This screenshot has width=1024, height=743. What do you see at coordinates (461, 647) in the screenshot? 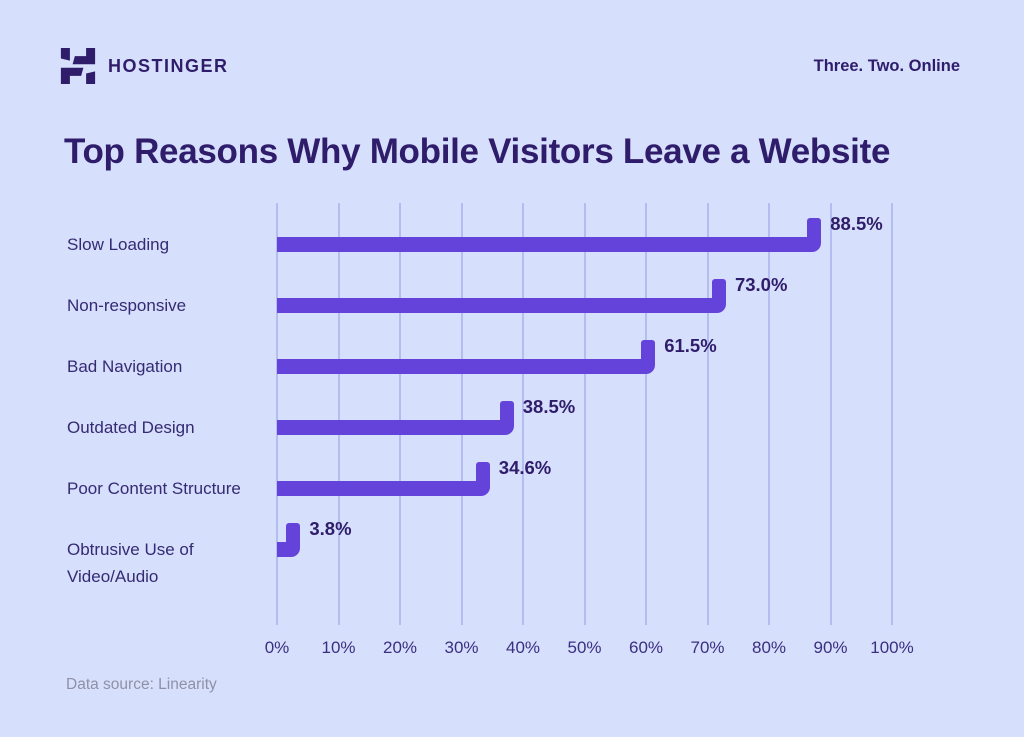
I see `x-tick-label: 30%` at bounding box center [461, 647].